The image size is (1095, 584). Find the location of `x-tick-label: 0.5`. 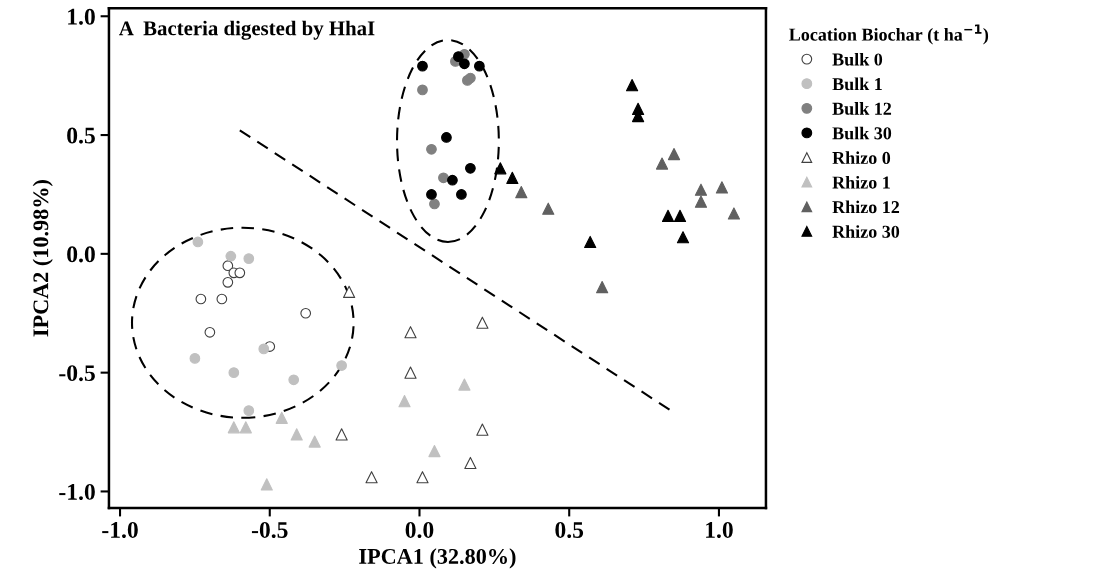

x-tick-label: 0.5 is located at coordinates (569, 529).